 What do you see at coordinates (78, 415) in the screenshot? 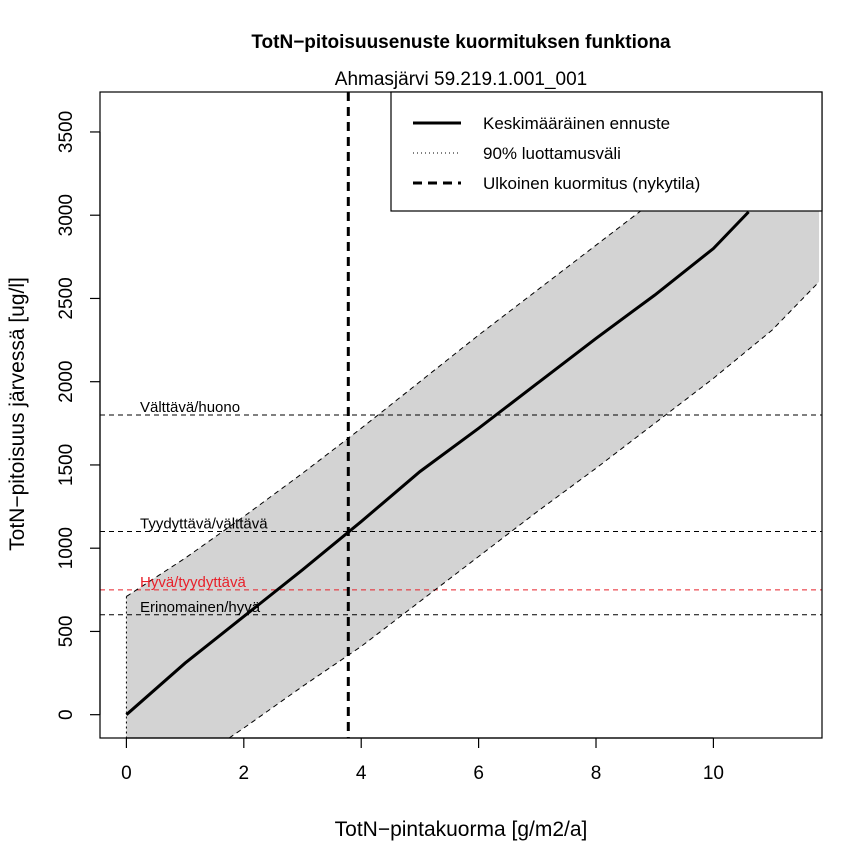
I see `y-axis: 0 500 1000 1500 2000 2500 3000 3500` at bounding box center [78, 415].